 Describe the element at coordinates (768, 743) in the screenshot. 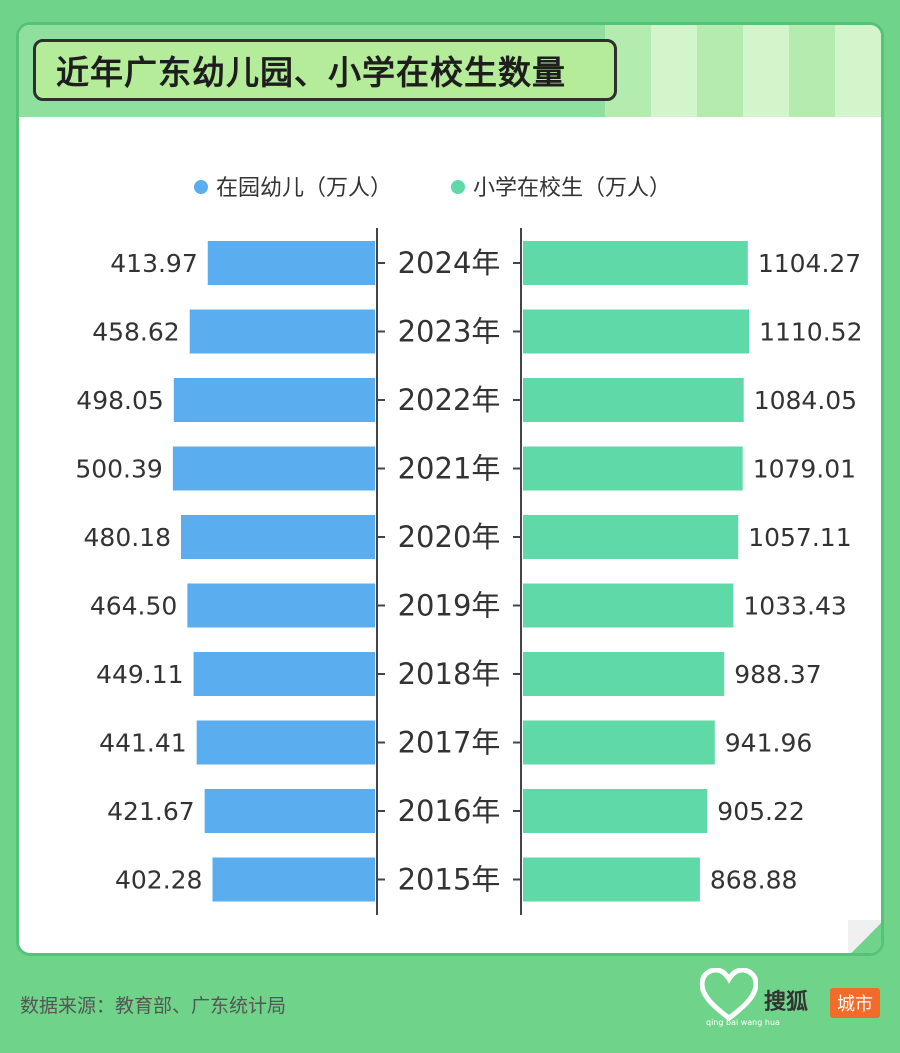

I see `bar-right-value: 941.96` at that location.